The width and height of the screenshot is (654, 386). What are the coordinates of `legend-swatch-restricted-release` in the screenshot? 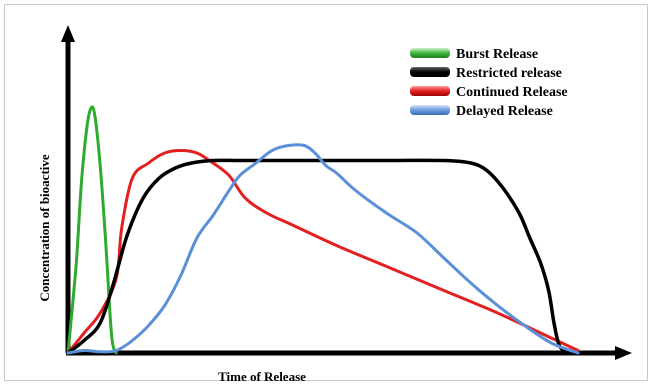 It's located at (430, 72).